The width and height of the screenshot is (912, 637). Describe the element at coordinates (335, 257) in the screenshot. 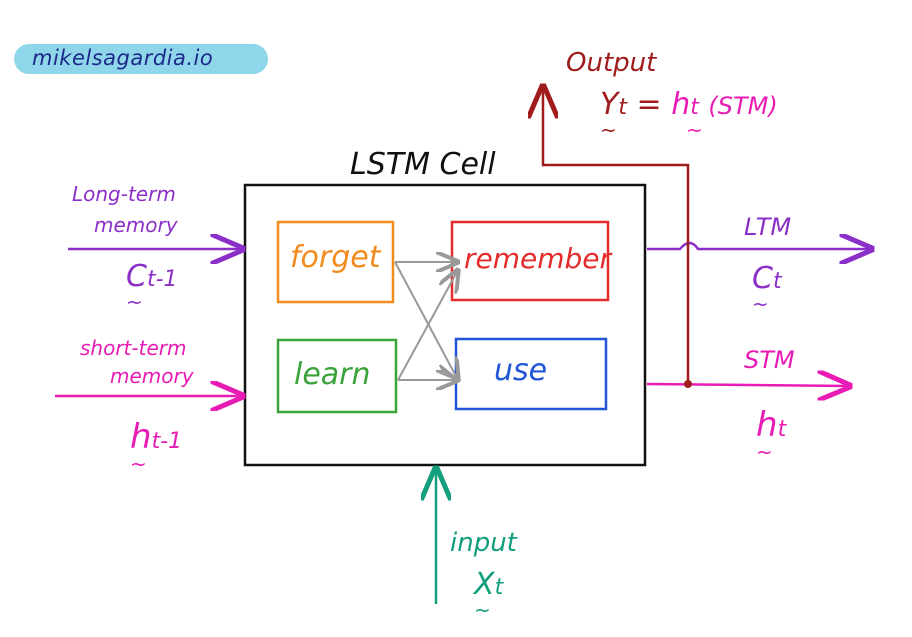

I see `forget-gate-label: forget` at that location.